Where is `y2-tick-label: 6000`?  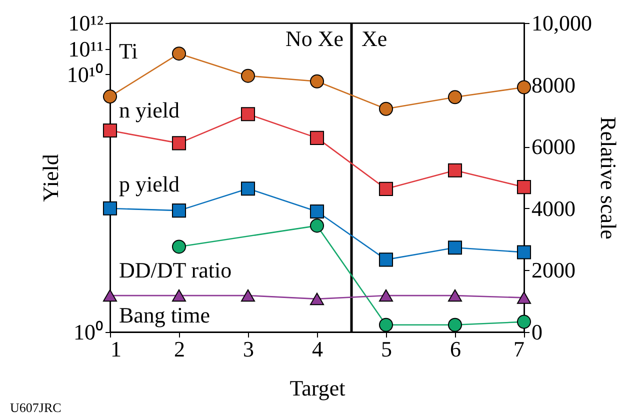
y2-tick-label: 6000 is located at coordinates (554, 147).